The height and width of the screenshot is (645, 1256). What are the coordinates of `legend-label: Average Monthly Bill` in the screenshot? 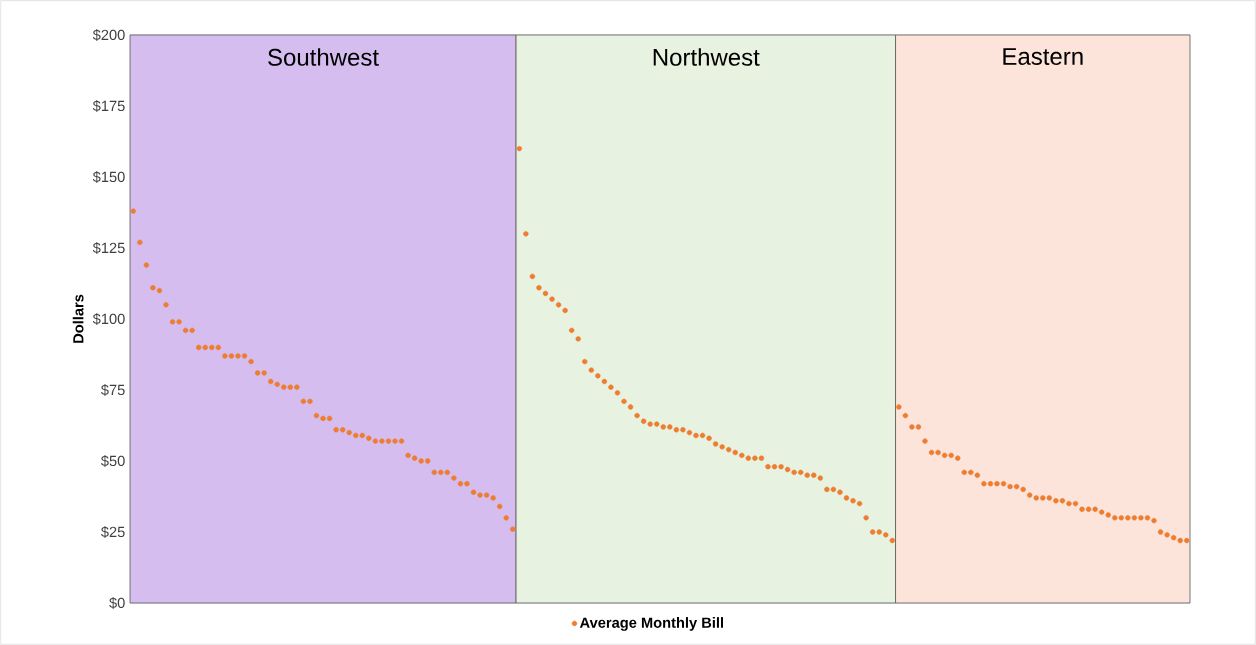 It's located at (651, 624).